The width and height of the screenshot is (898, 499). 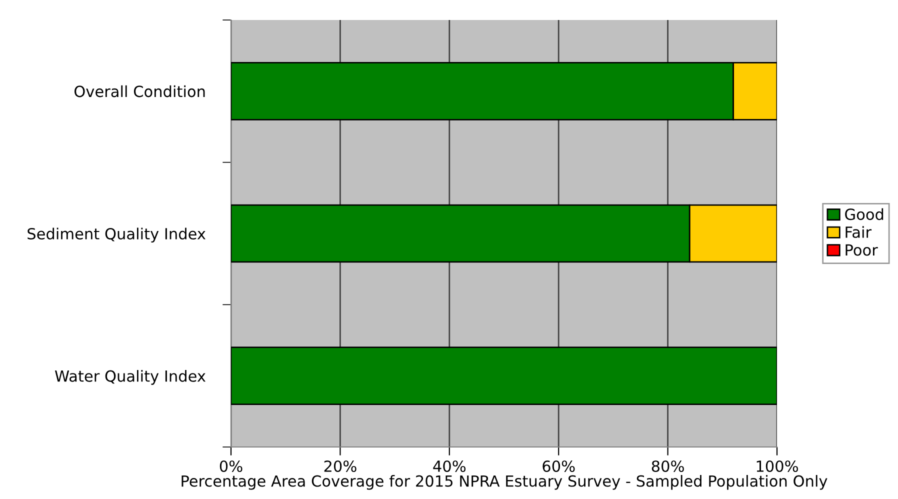 What do you see at coordinates (777, 466) in the screenshot?
I see `x-tick-label: 100%` at bounding box center [777, 466].